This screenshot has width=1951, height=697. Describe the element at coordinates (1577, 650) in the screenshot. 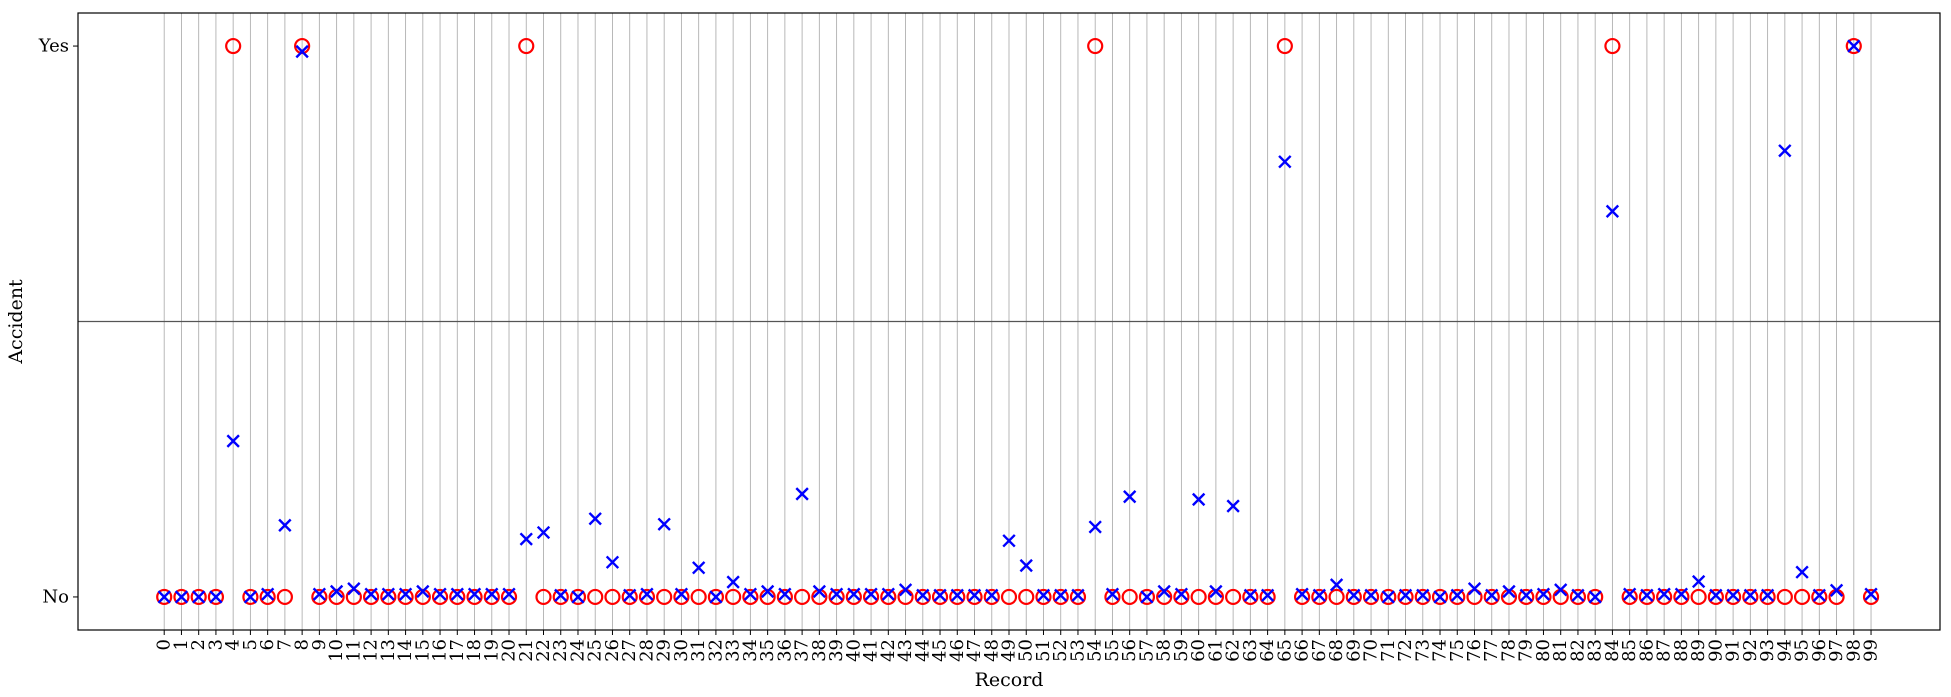

I see `x-tick-label: 82` at that location.